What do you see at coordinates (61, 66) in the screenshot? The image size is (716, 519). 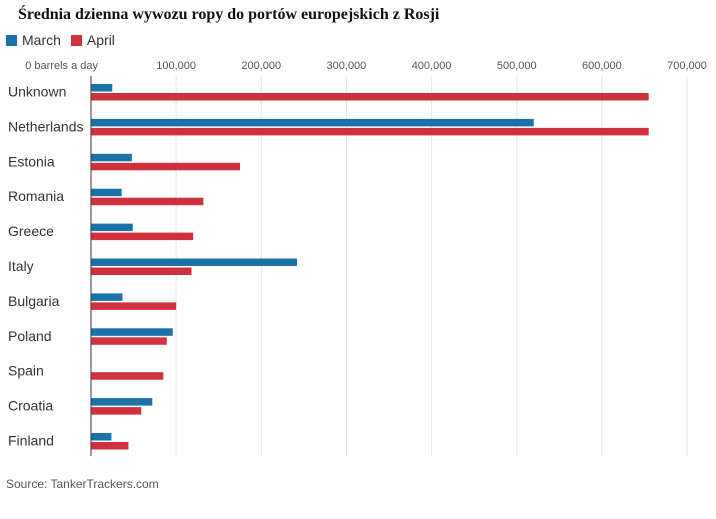 I see `x-tick-label: 0 barrels a day` at bounding box center [61, 66].